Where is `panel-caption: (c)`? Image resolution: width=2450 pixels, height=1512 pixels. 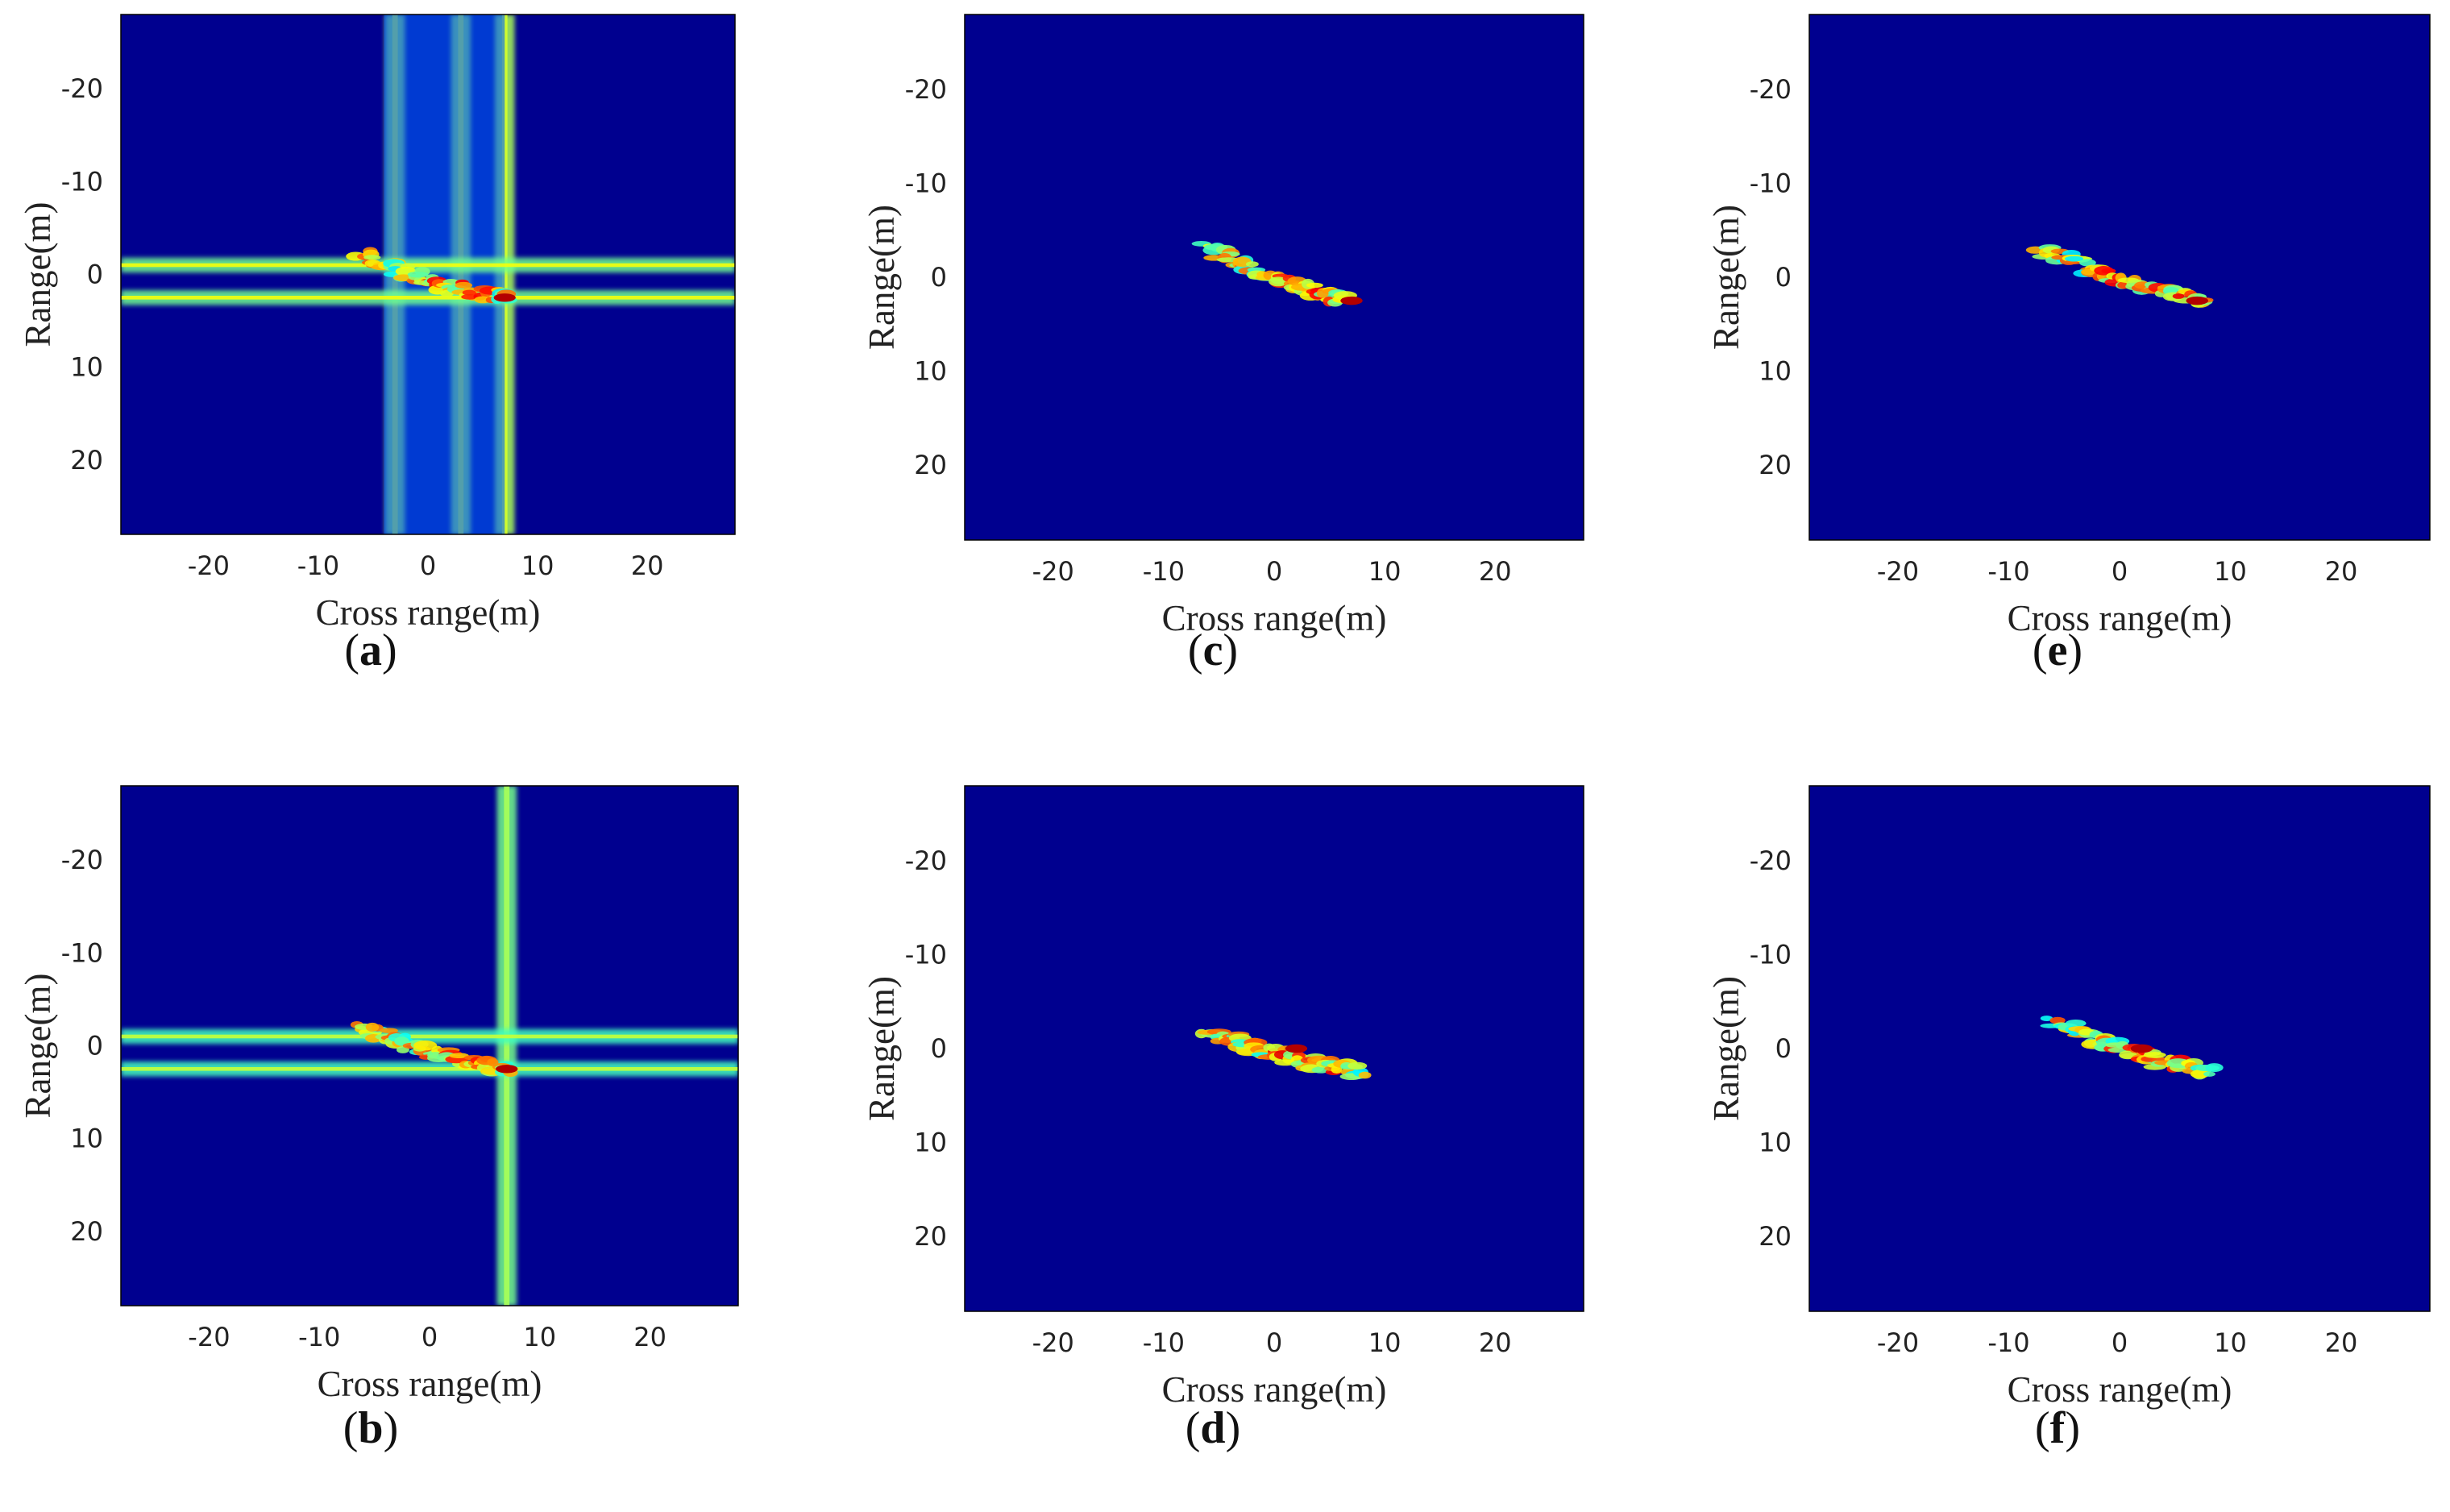 panel-caption: (c) is located at coordinates (1213, 650).